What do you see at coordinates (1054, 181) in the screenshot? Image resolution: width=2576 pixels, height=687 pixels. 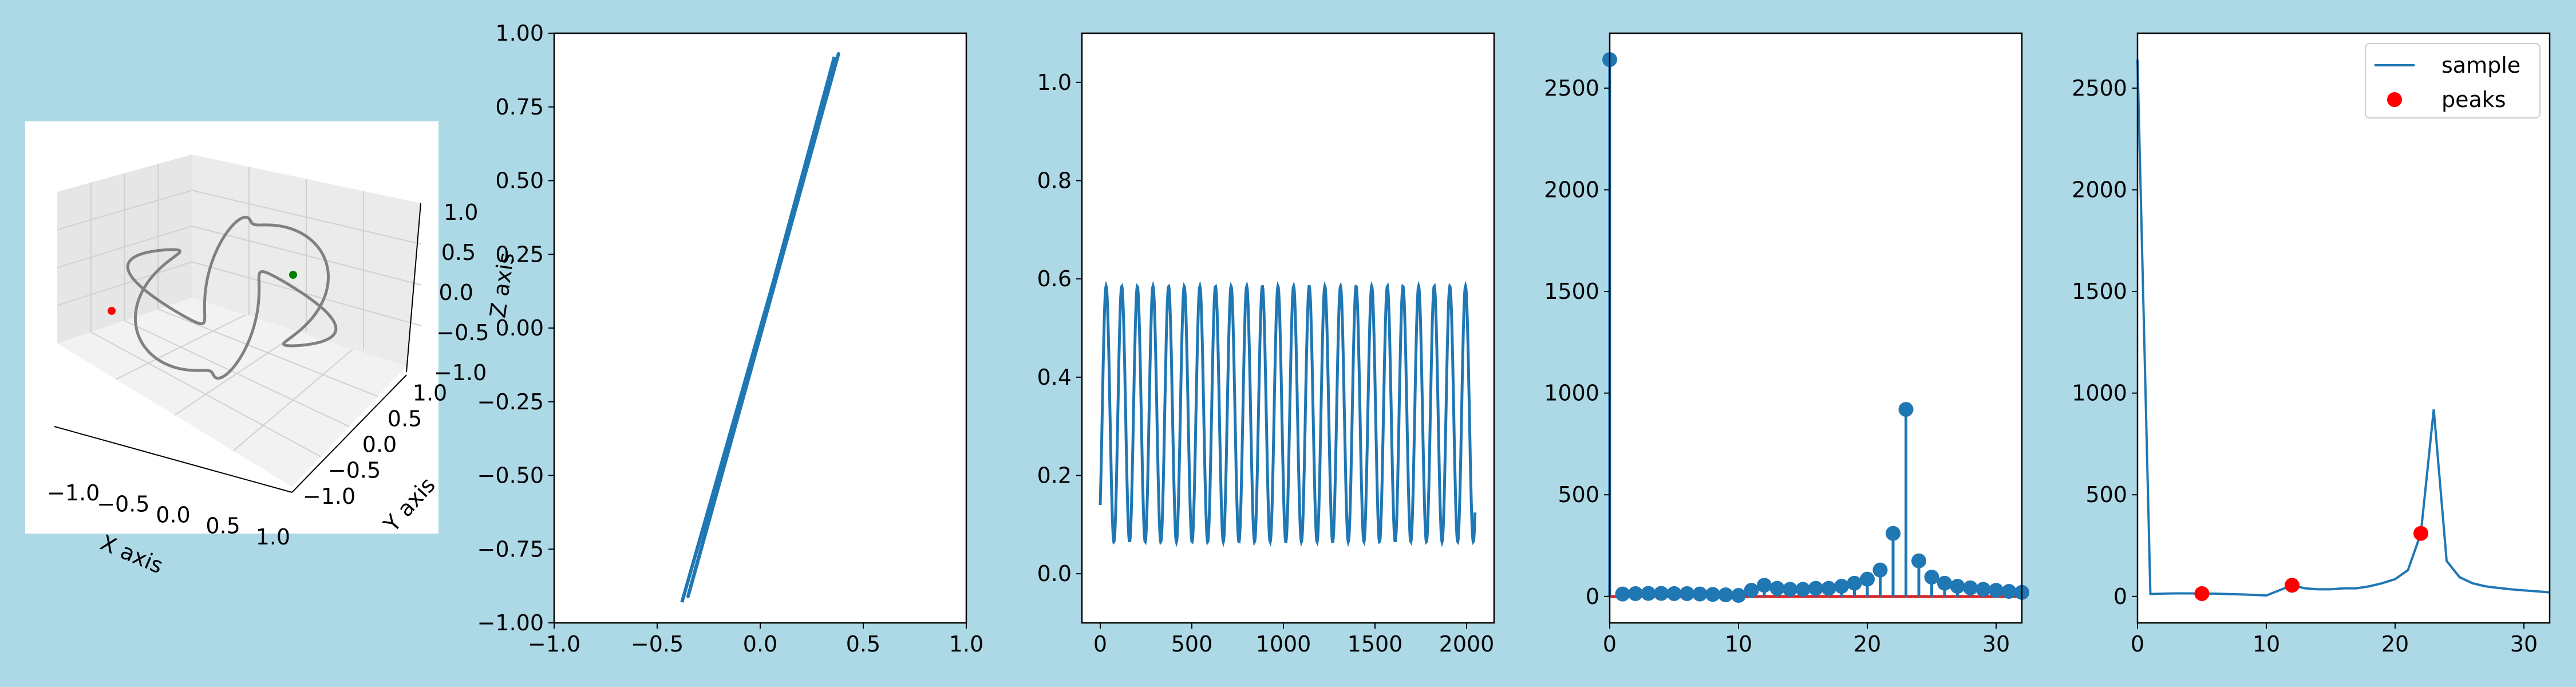 I see `y-tick-label: 0.8` at bounding box center [1054, 181].